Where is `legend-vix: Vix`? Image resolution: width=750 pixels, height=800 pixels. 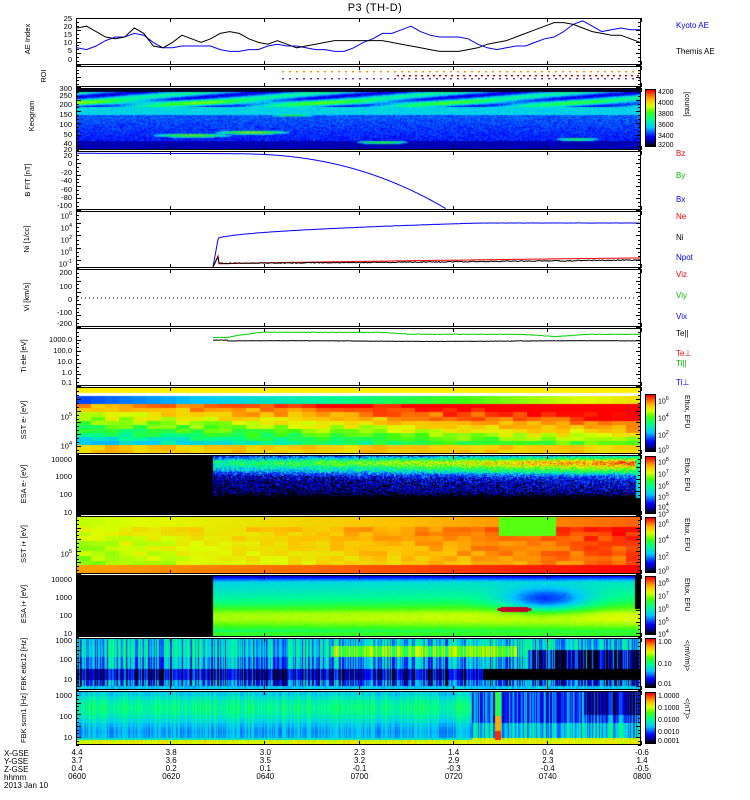 legend-vix: Vix is located at coordinates (681, 316).